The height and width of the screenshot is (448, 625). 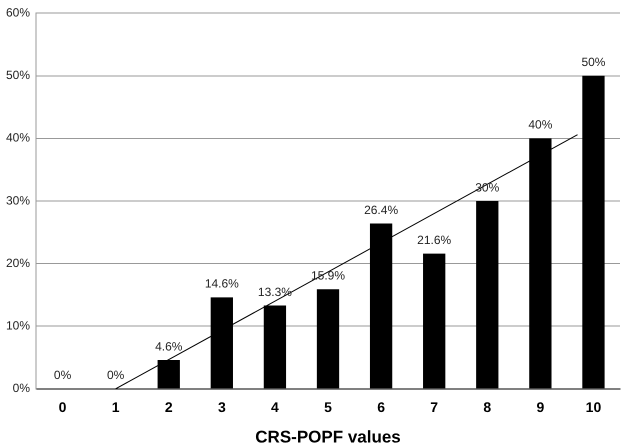 What do you see at coordinates (62, 407) in the screenshot?
I see `x-tick-label: 0` at bounding box center [62, 407].